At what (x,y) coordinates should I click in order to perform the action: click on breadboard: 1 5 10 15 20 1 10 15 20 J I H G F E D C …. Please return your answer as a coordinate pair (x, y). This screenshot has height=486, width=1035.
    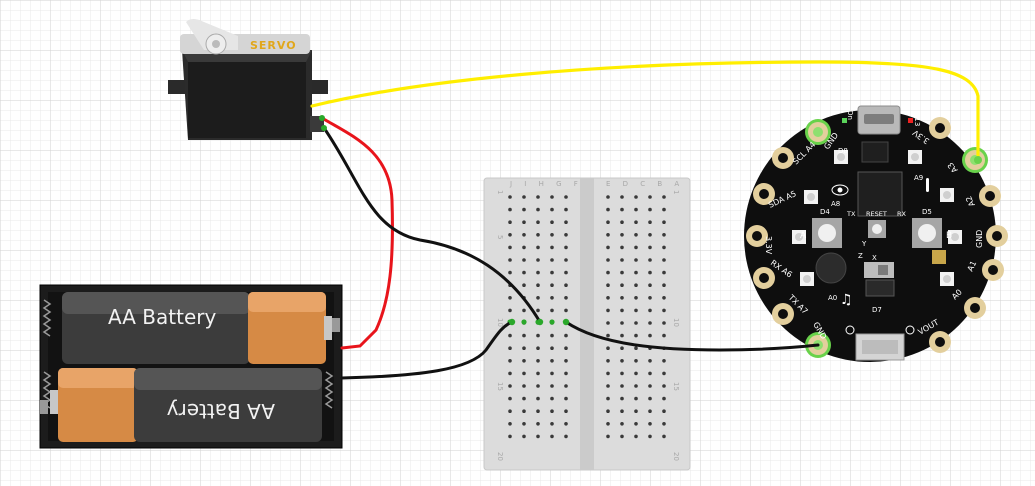
    Looking at the image, I should click on (587, 324).